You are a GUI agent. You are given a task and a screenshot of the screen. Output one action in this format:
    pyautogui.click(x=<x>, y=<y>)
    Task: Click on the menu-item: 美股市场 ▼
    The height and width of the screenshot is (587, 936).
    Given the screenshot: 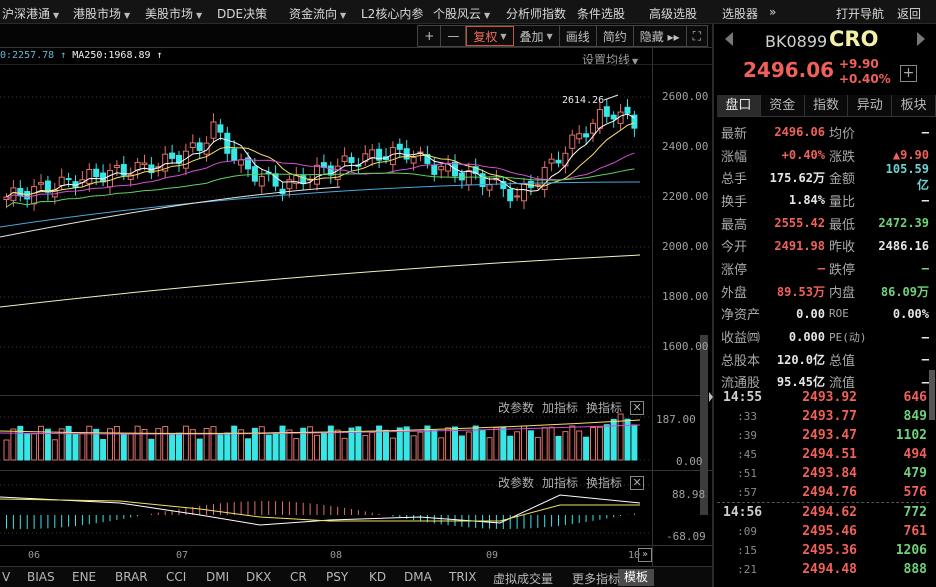 What is the action you would take?
    pyautogui.click(x=173, y=13)
    